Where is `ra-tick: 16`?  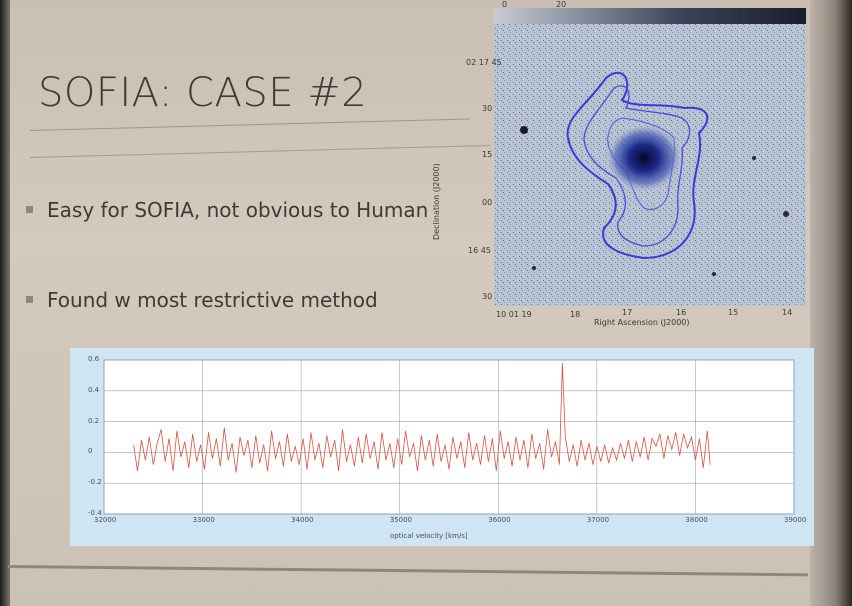 ra-tick: 16 is located at coordinates (681, 312).